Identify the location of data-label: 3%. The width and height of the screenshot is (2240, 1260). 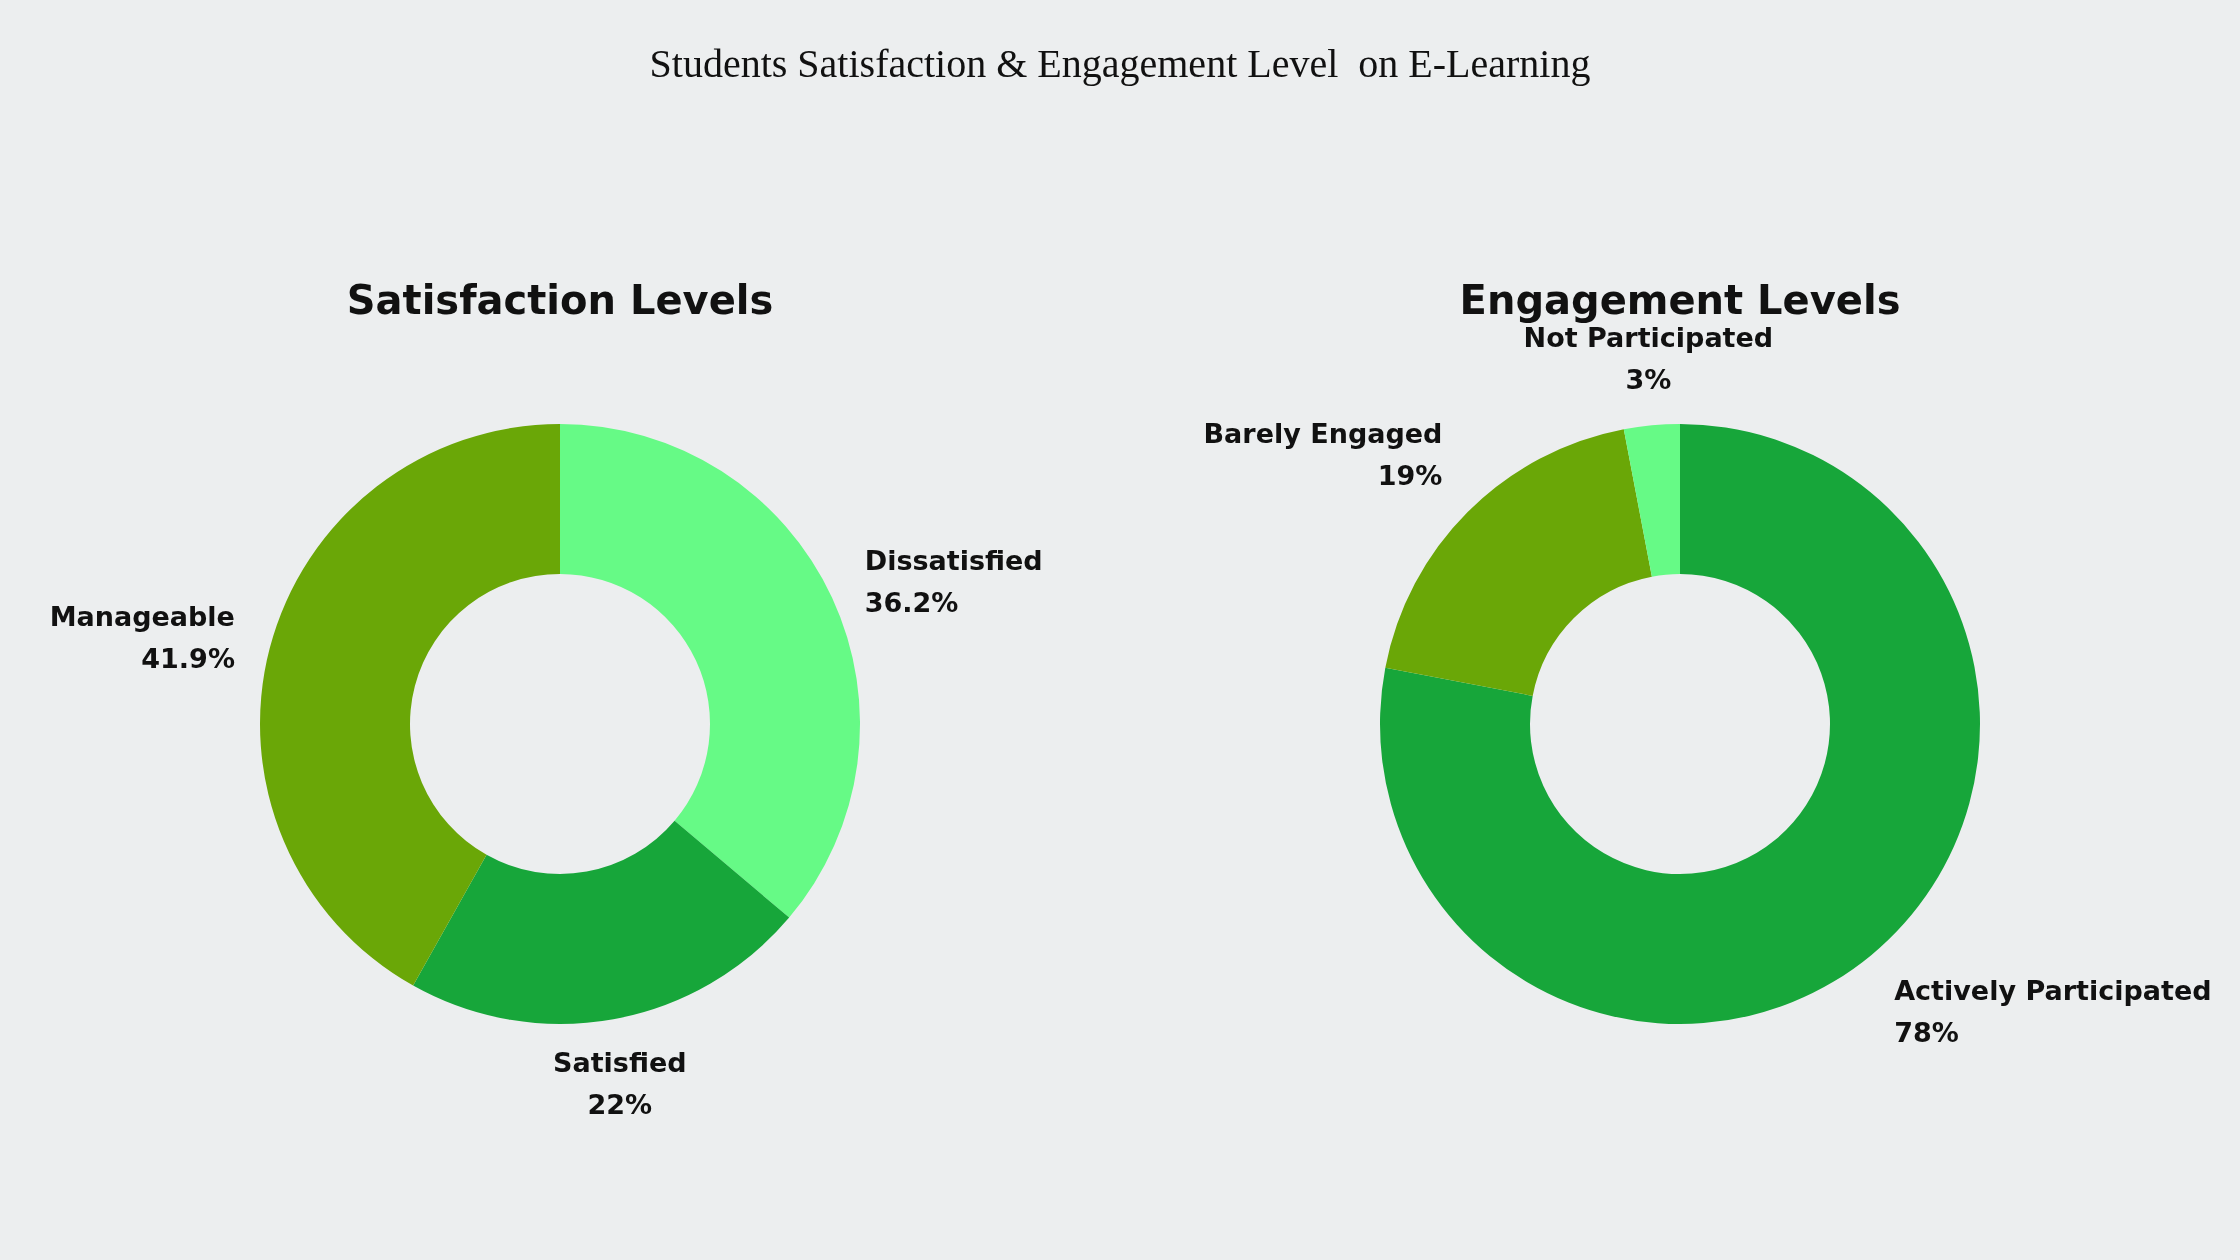
(1648, 379).